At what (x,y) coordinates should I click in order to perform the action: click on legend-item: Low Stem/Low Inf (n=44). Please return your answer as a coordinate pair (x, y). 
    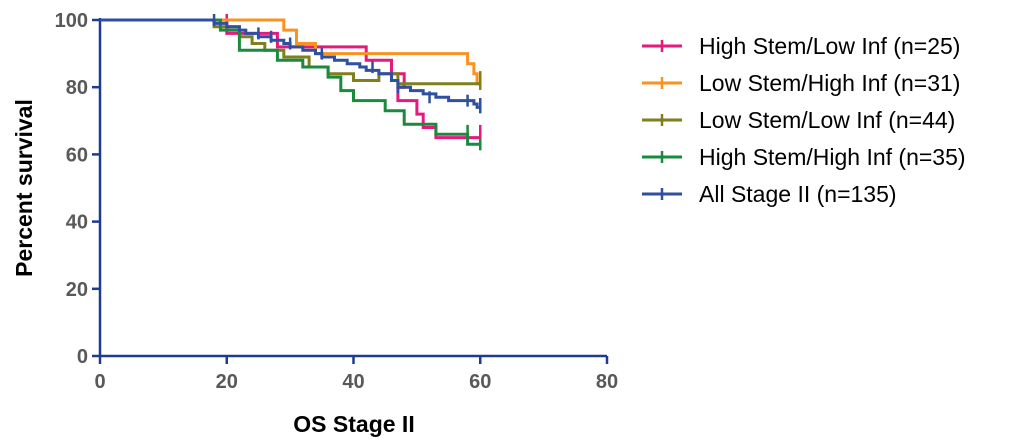
    Looking at the image, I should click on (798, 120).